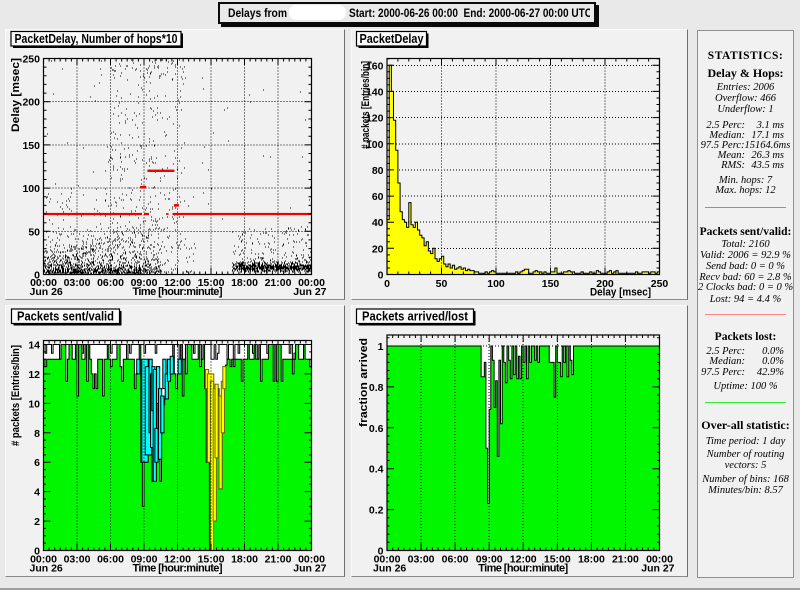 The width and height of the screenshot is (800, 590). I want to click on svg-text: 0.2, so click(376, 511).